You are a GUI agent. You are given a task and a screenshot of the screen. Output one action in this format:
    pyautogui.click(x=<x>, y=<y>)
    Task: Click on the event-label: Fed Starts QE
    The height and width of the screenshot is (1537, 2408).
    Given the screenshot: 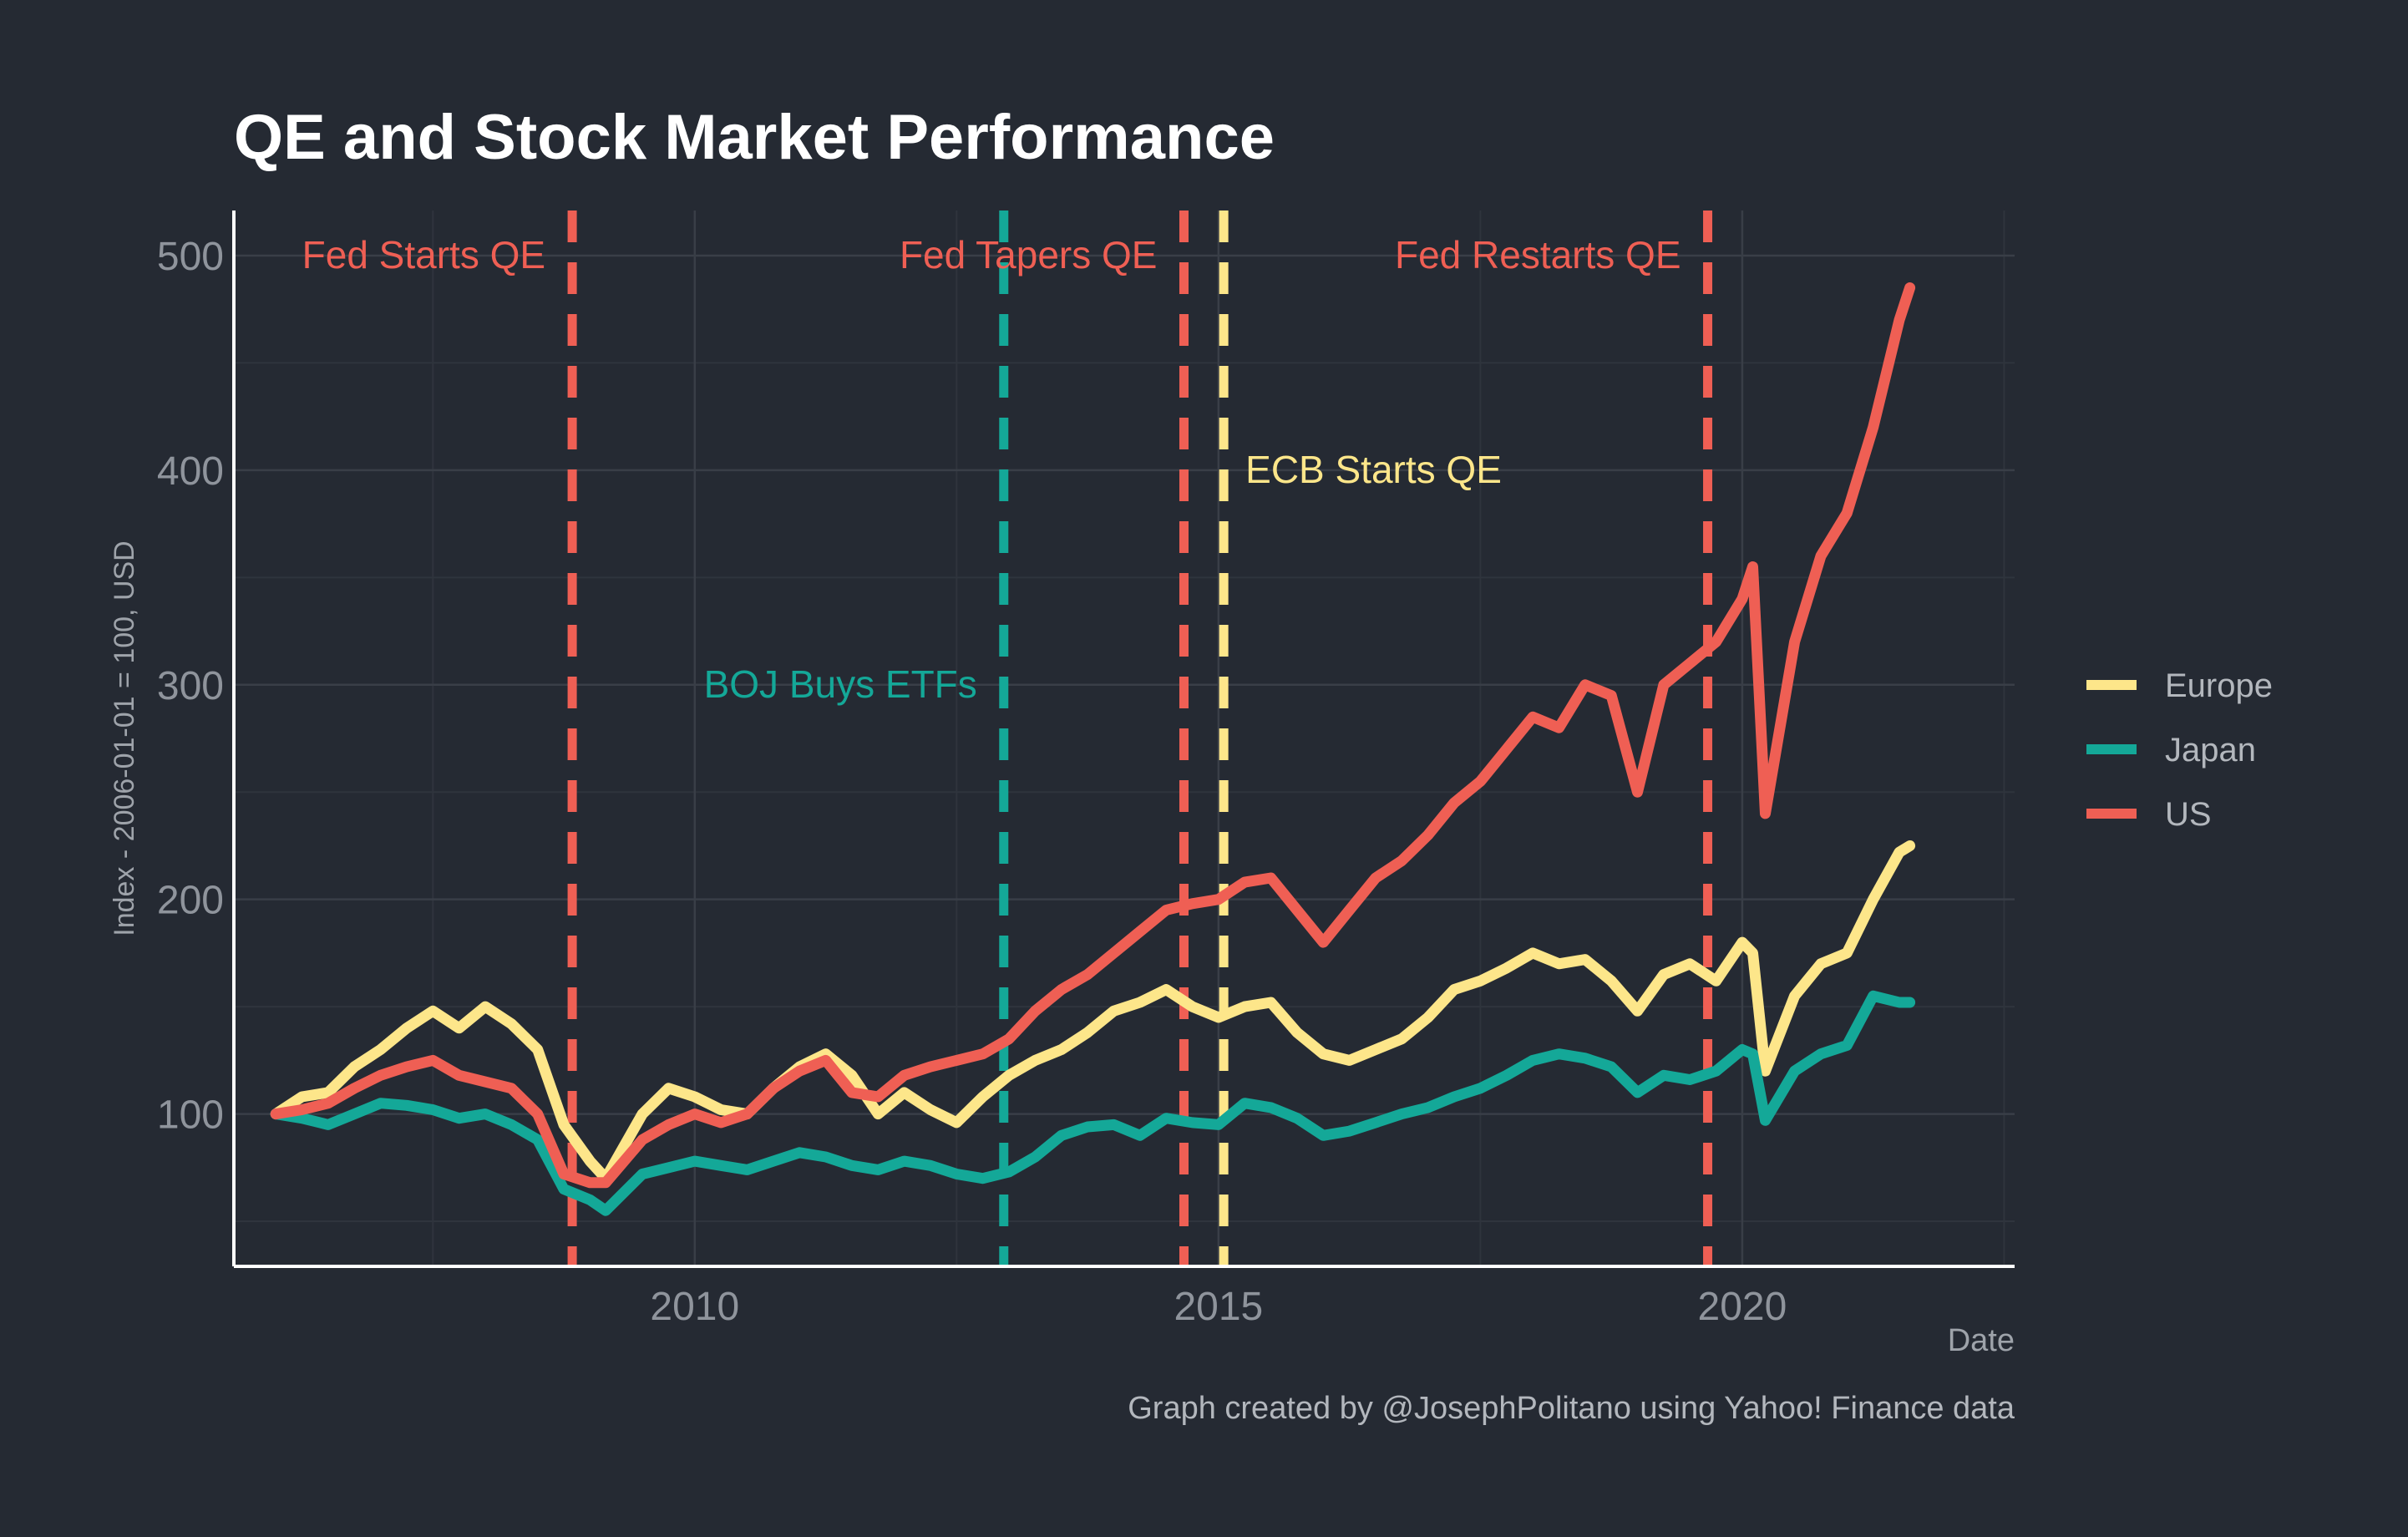 What is the action you would take?
    pyautogui.click(x=423, y=254)
    